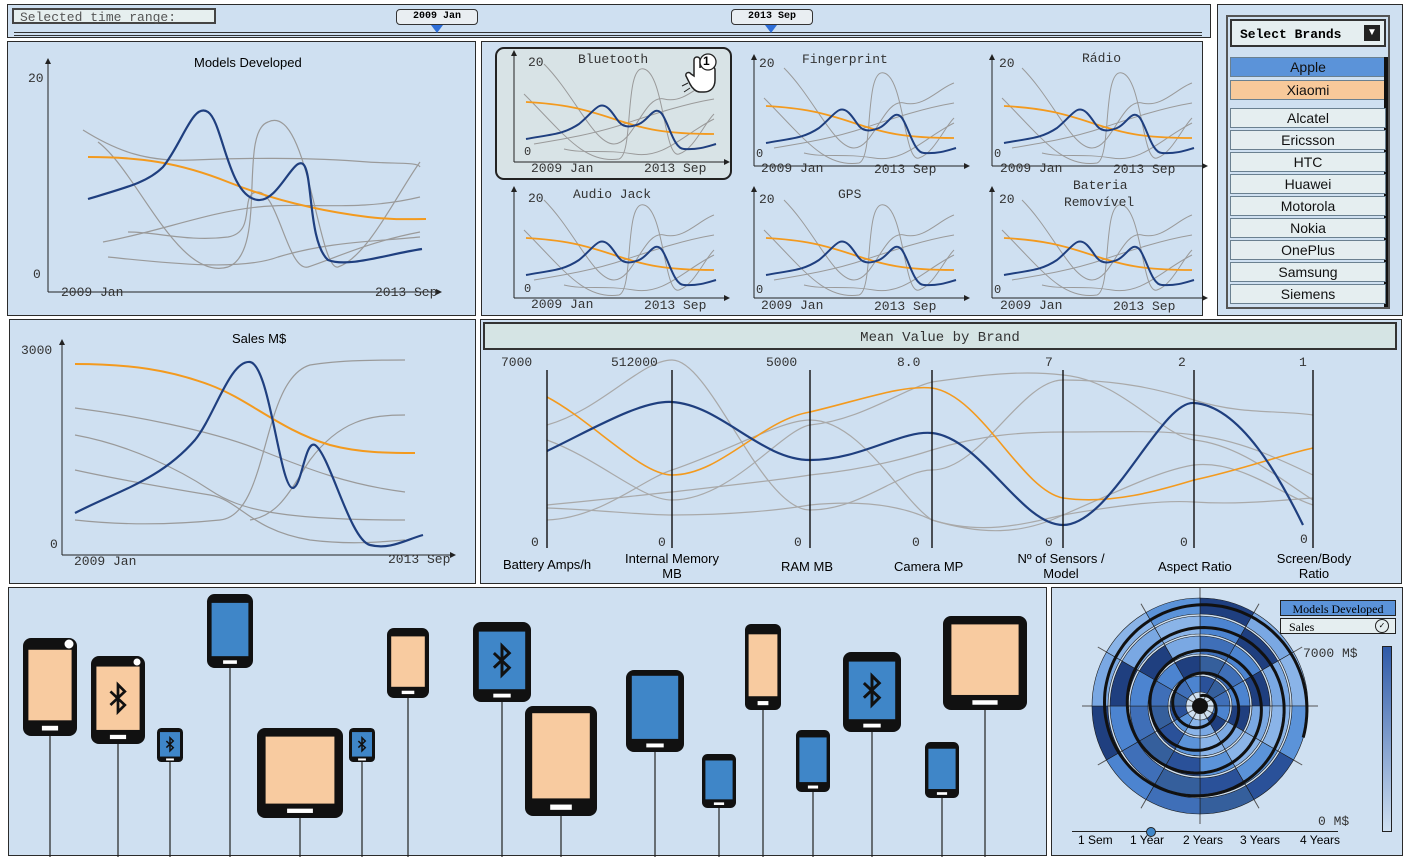 The height and width of the screenshot is (865, 1411). I want to click on range-end-marker-icon, so click(771, 29).